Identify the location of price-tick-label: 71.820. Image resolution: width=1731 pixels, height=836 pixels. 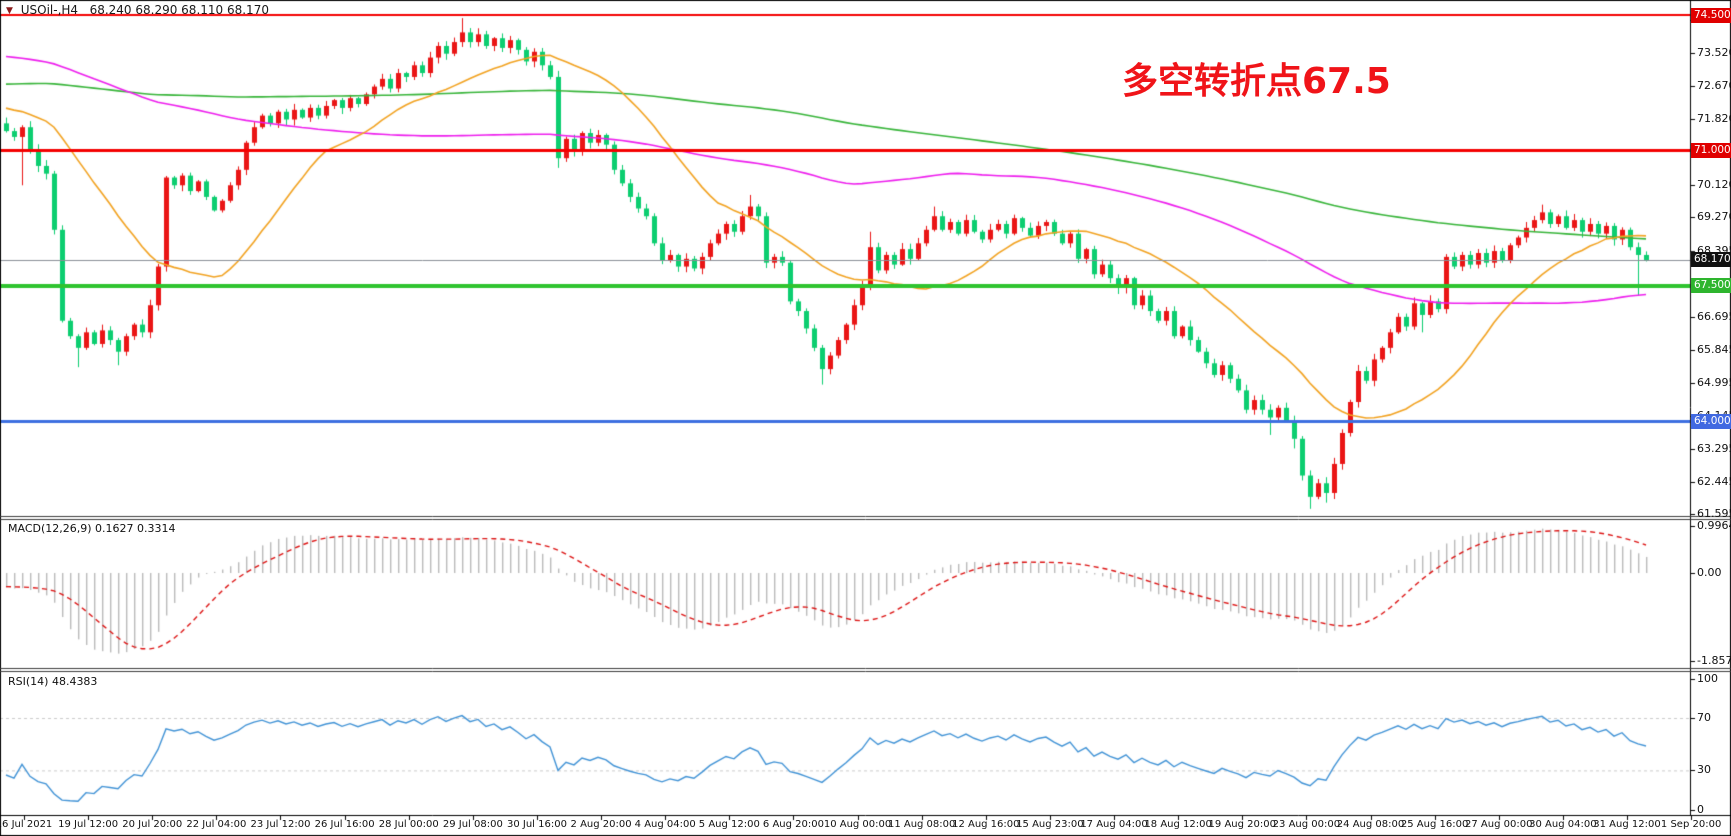
(1714, 118).